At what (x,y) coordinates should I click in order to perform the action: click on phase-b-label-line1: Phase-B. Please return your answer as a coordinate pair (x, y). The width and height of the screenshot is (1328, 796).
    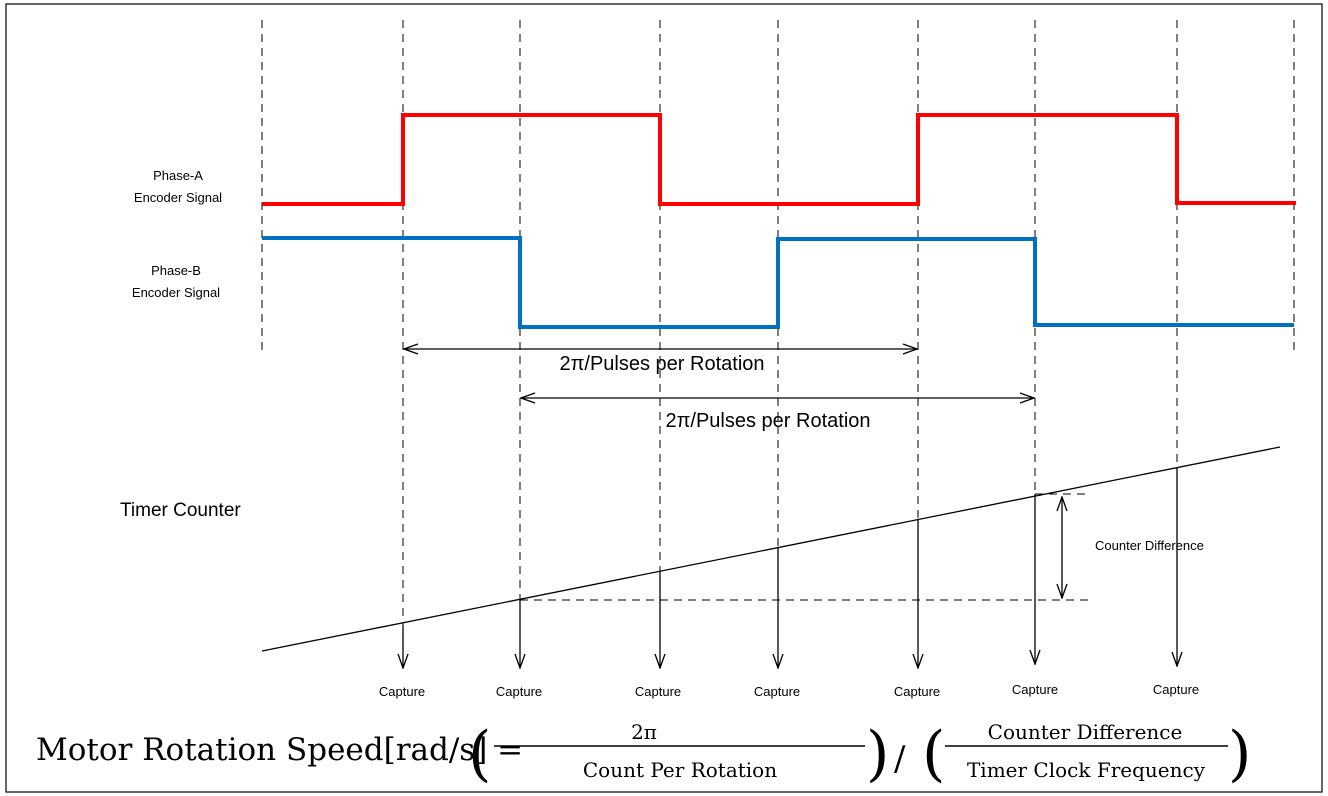
    Looking at the image, I should click on (176, 270).